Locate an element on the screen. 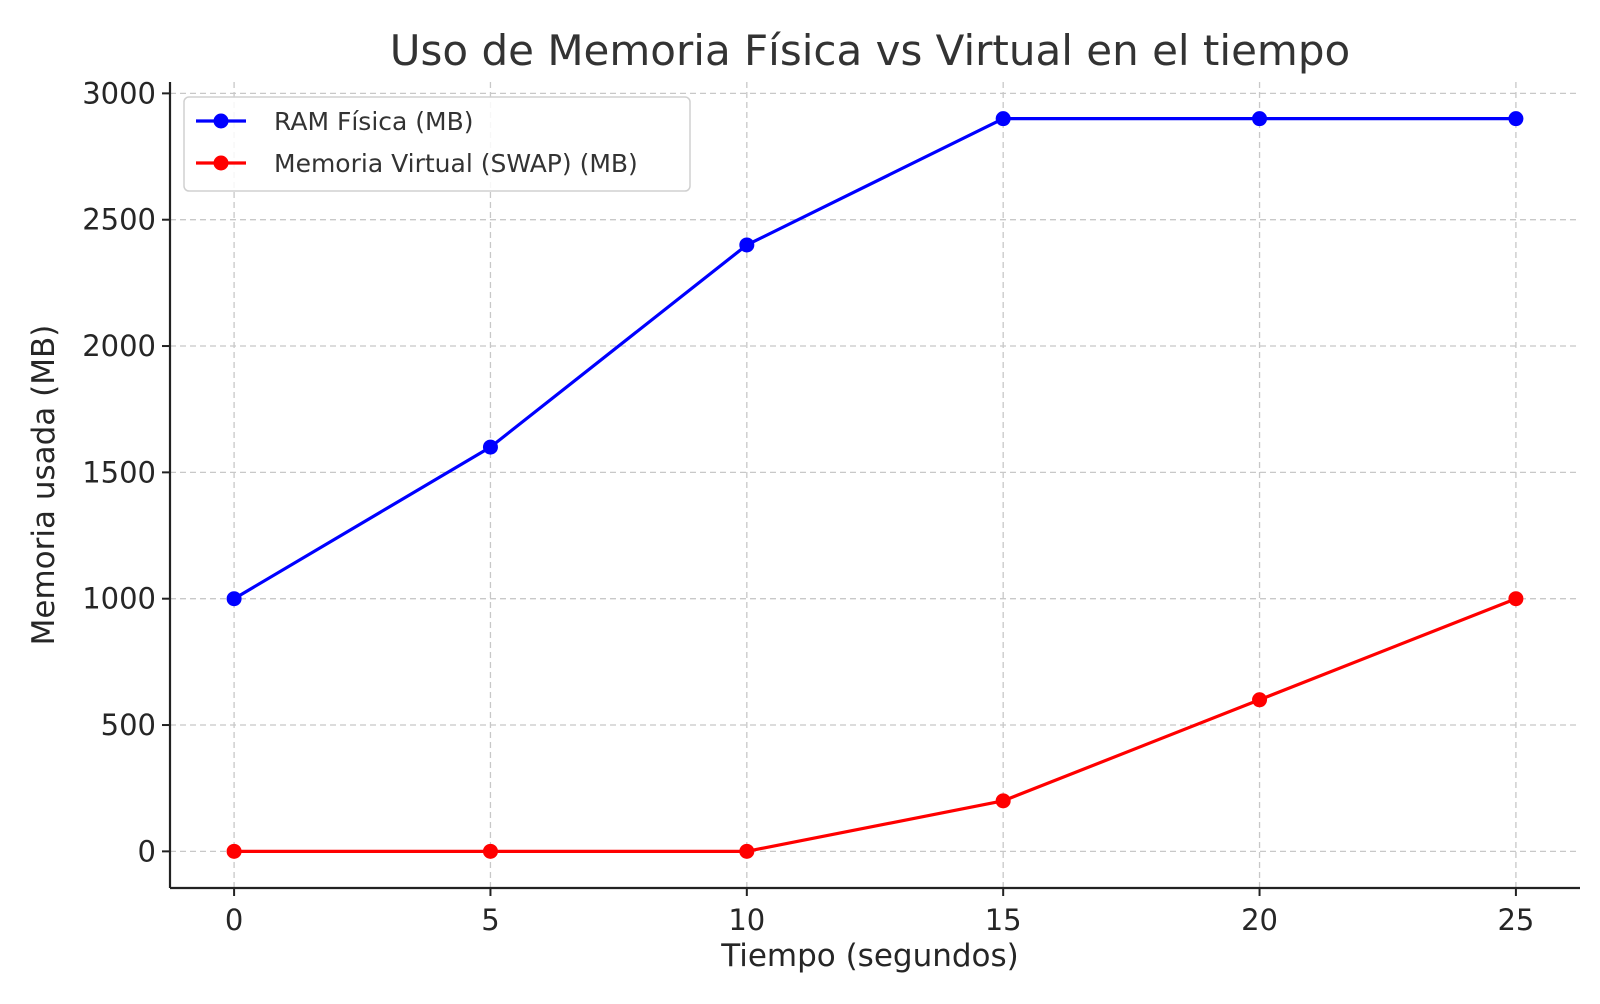 The image size is (1600, 1004). x-tick-label: 10 is located at coordinates (746, 920).